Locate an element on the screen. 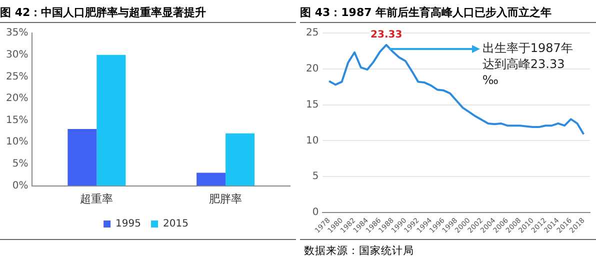 Image resolution: width=596 pixels, height=267 pixels. y-tick-label: 25% is located at coordinates (17, 76).